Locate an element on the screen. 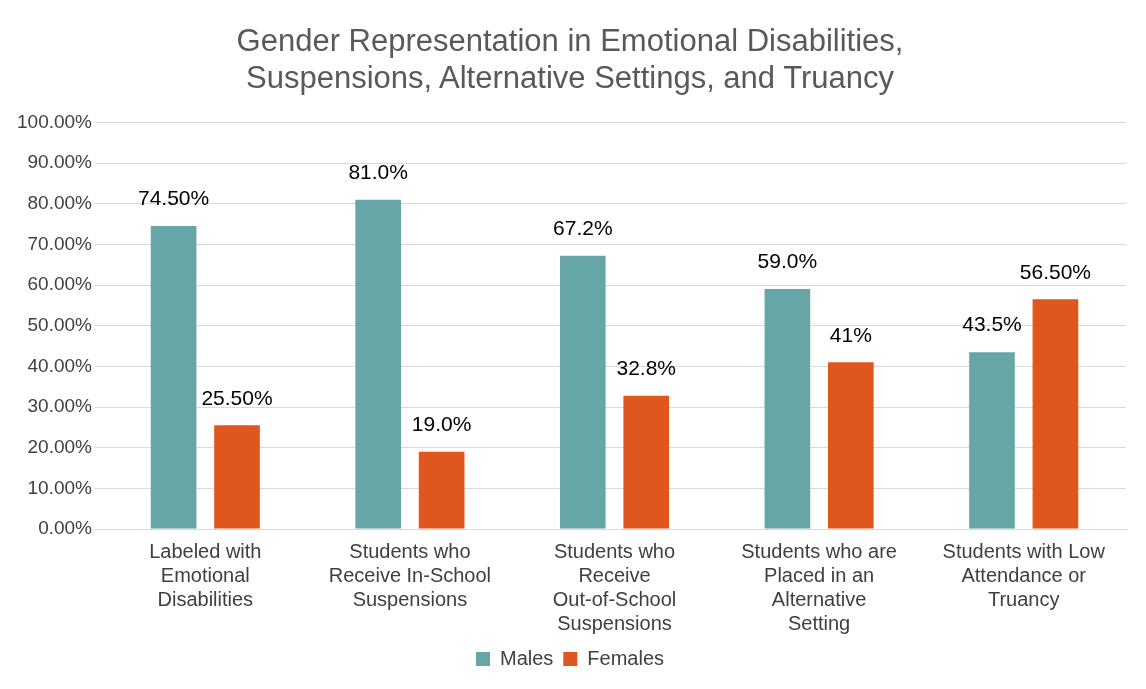 The image size is (1146, 689). x-tick-label: Students who Receive Out-of-School Suspensions is located at coordinates (614, 586).